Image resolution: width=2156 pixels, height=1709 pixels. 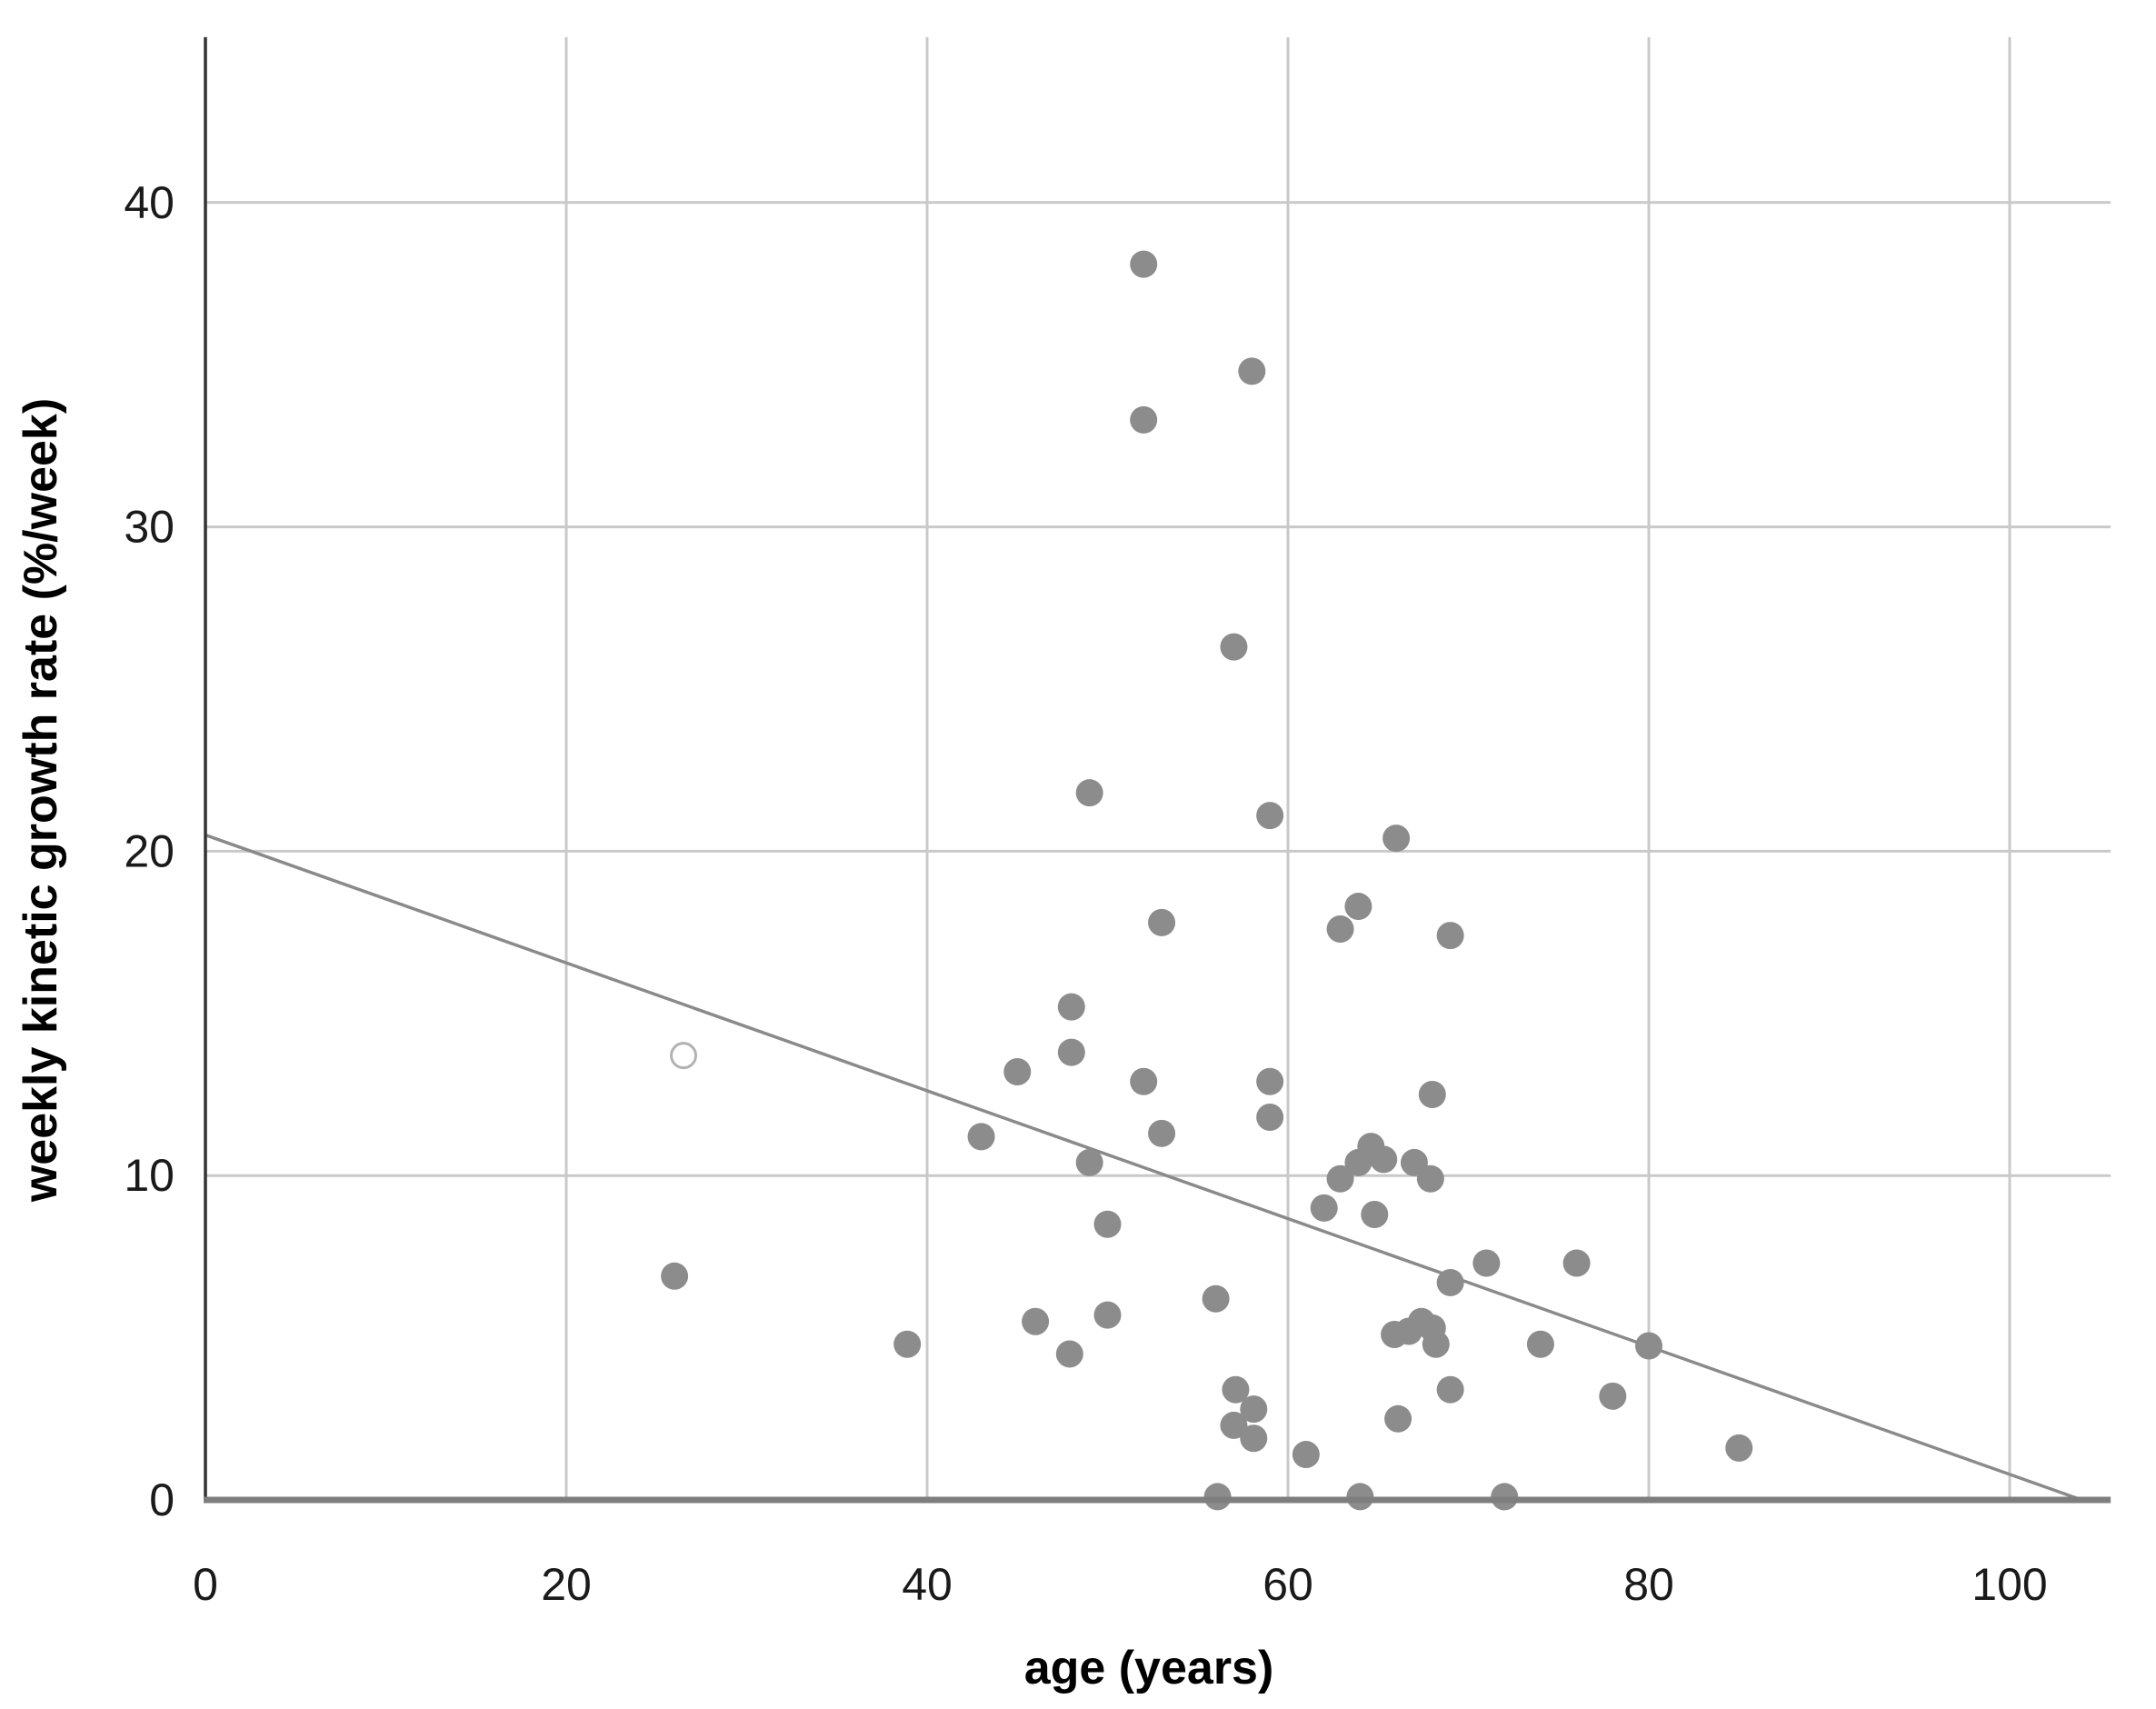 What do you see at coordinates (1648, 1585) in the screenshot?
I see `x-tick-label: 80` at bounding box center [1648, 1585].